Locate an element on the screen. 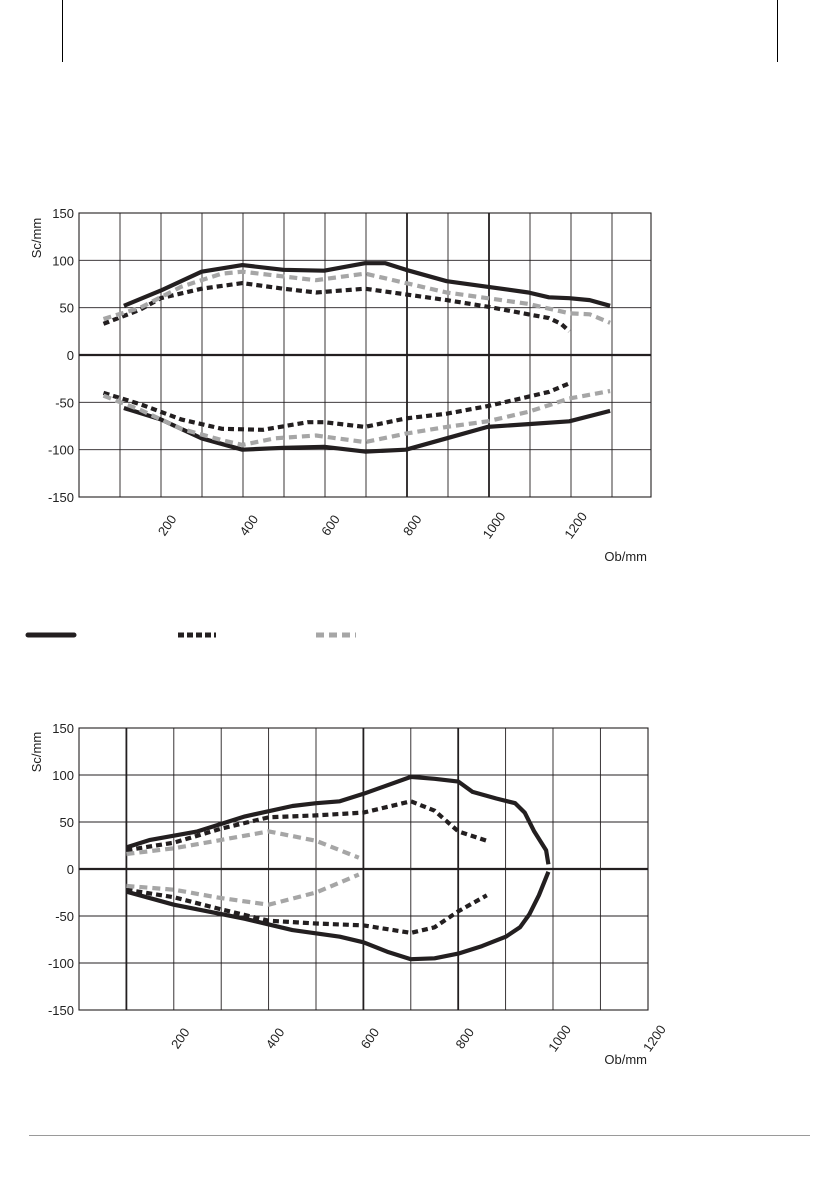 This screenshot has height=1191, width=839. x-tick-label: 1000 is located at coordinates (559, 1038).